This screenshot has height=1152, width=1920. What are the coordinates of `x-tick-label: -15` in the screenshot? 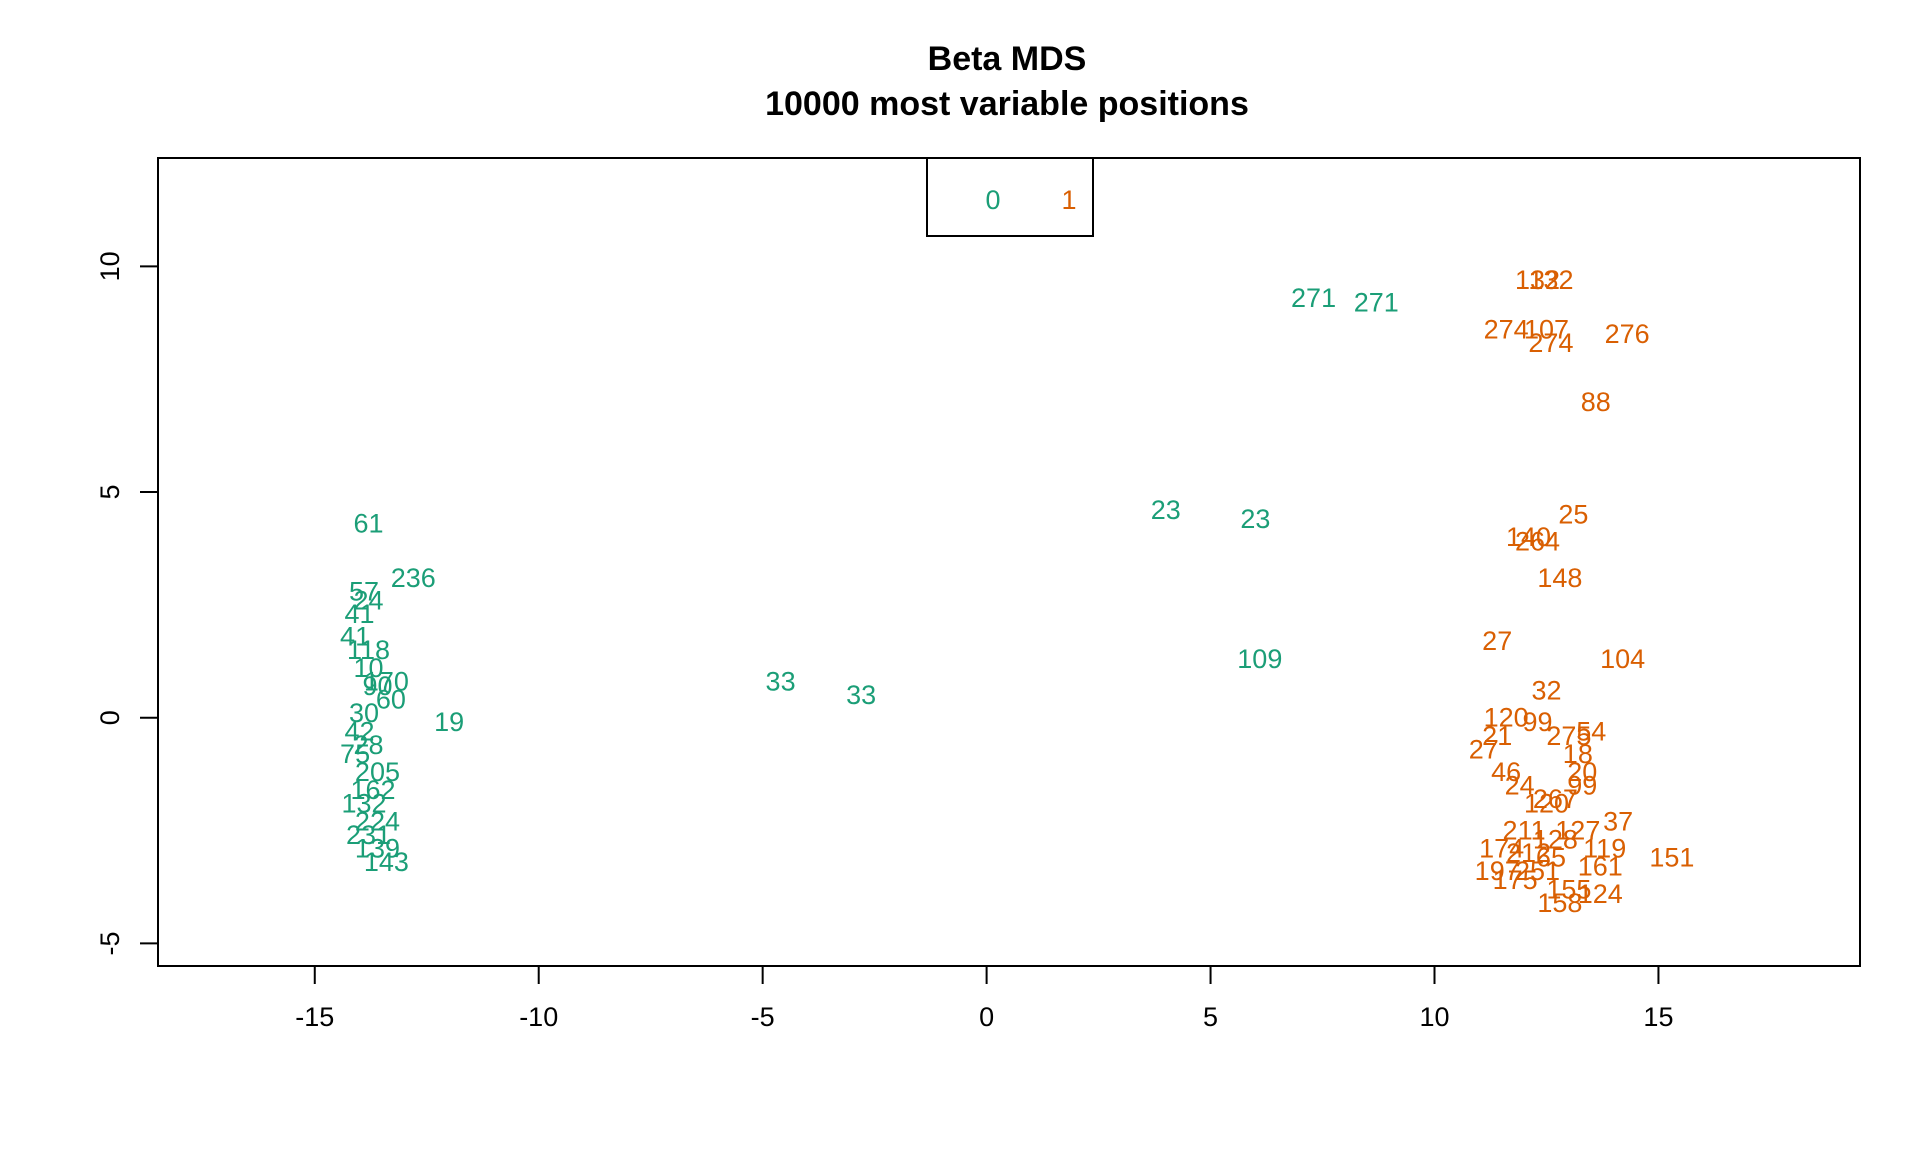 It's located at (314, 1017).